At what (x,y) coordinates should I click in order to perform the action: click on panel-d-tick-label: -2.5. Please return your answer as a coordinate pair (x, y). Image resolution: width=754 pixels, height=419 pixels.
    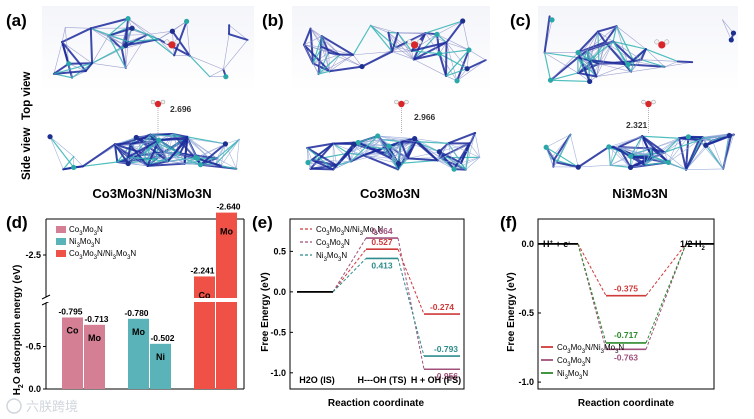
    Looking at the image, I should click on (33, 255).